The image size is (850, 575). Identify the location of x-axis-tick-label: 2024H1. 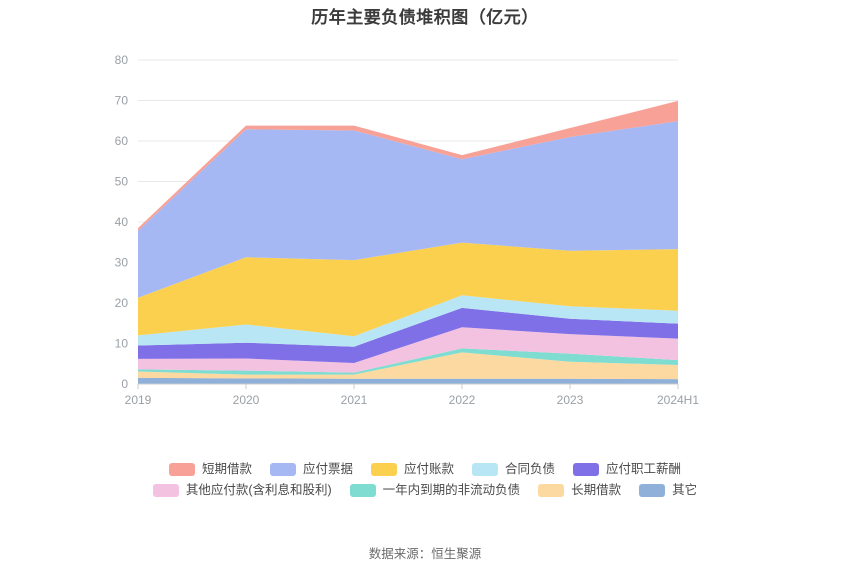
(678, 400).